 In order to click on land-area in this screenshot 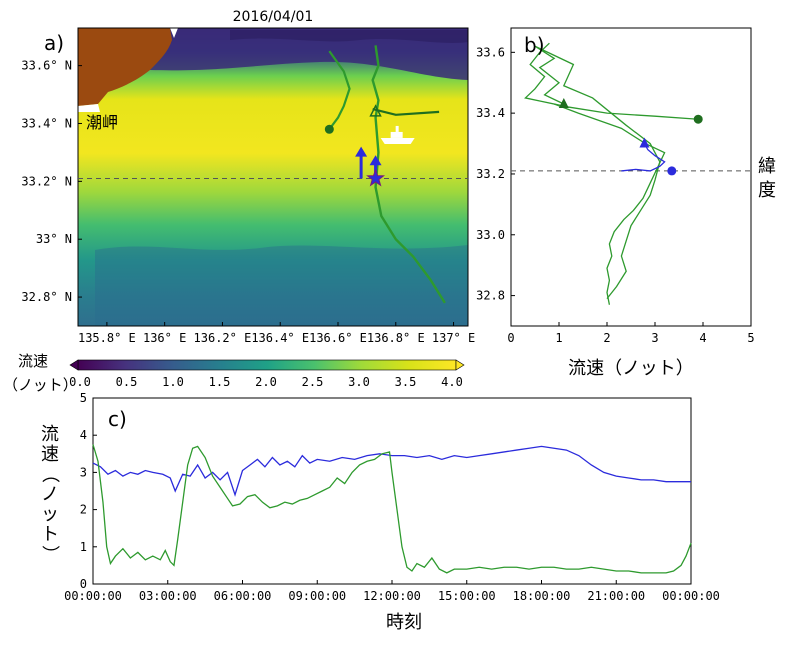, I will do `click(125, 67)`.